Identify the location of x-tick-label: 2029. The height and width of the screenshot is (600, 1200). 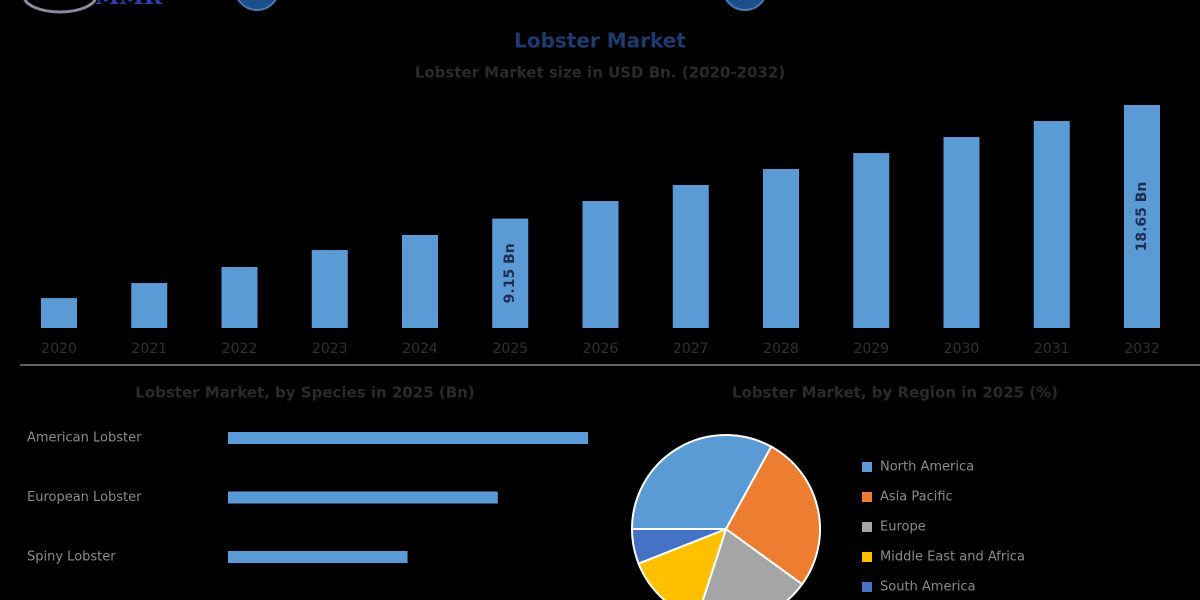
(871, 349).